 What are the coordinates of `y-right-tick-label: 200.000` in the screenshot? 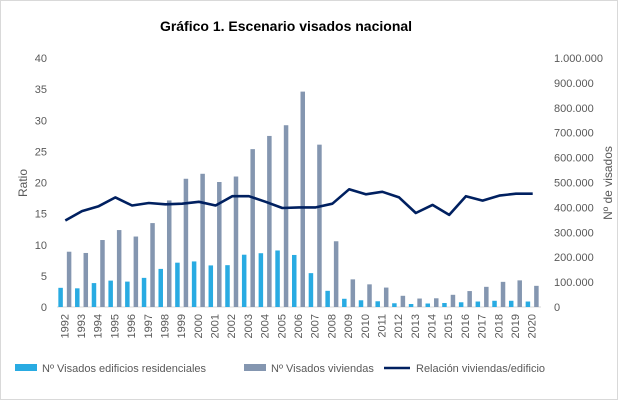 It's located at (574, 258).